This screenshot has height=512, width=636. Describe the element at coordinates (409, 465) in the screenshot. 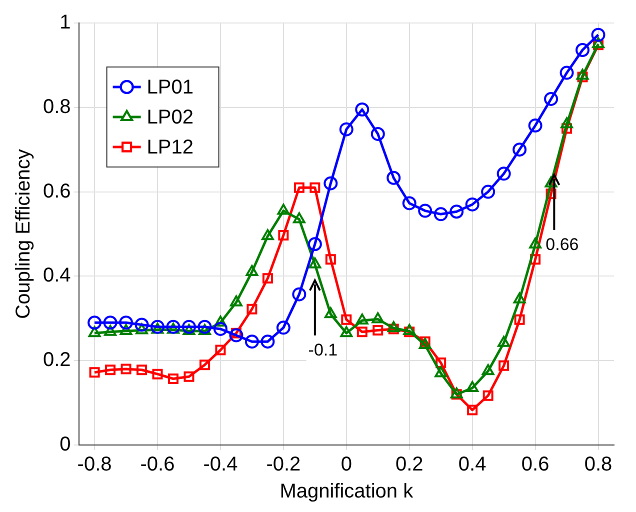

I see `x-tick-label: 0.2` at that location.